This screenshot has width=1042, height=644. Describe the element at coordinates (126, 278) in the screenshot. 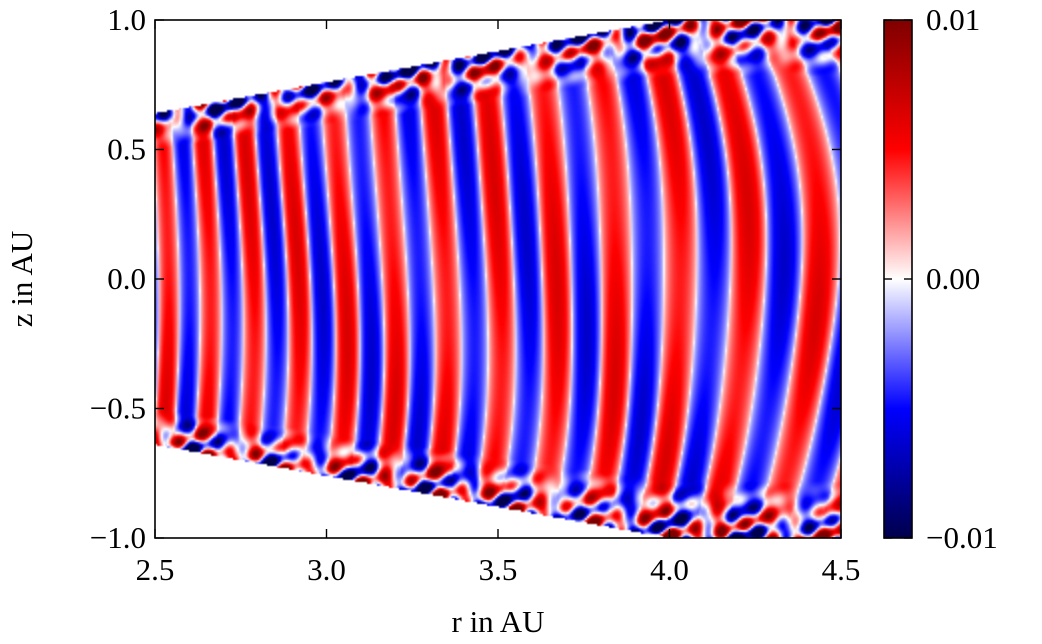

I see `y-tick-label: 0.0` at that location.